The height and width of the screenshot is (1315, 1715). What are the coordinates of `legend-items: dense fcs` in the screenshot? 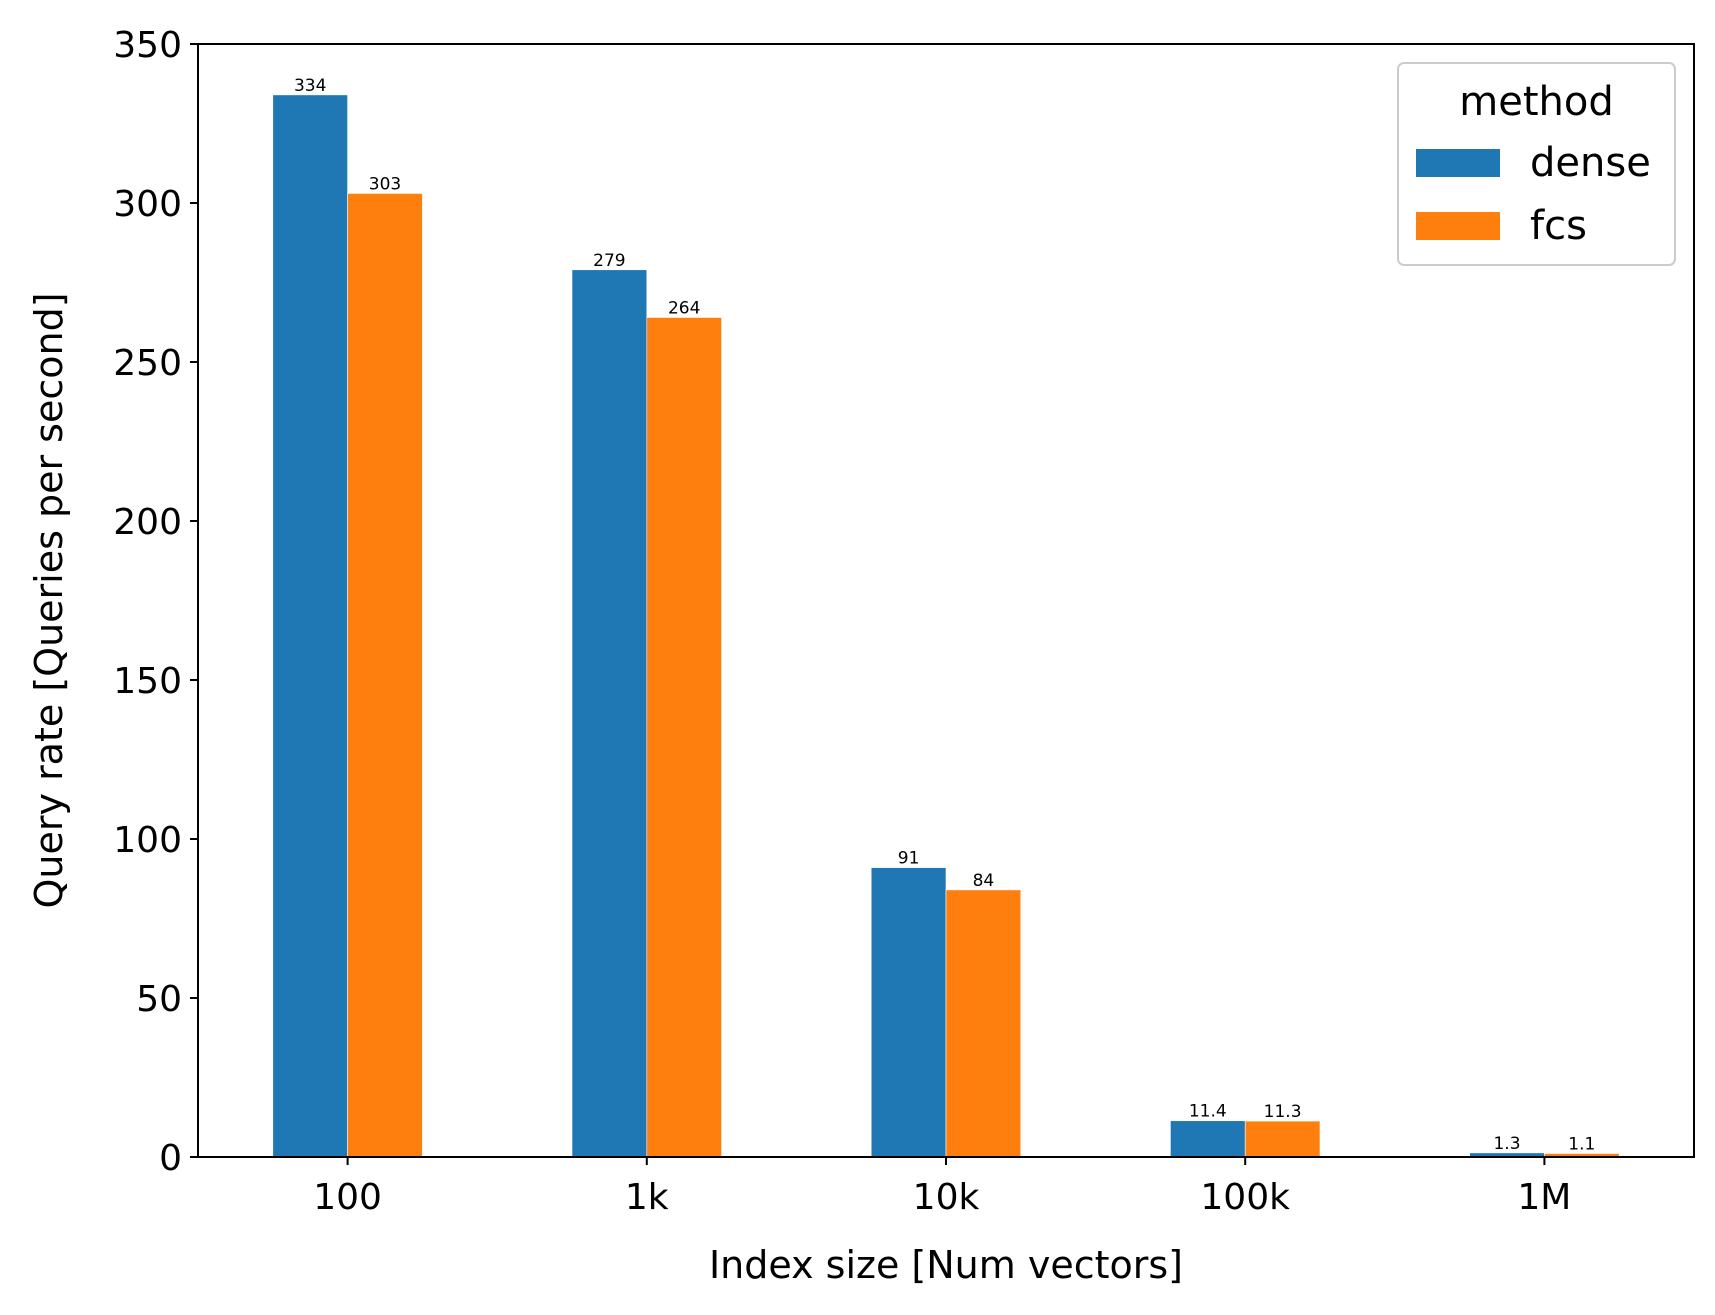 It's located at (1533, 194).